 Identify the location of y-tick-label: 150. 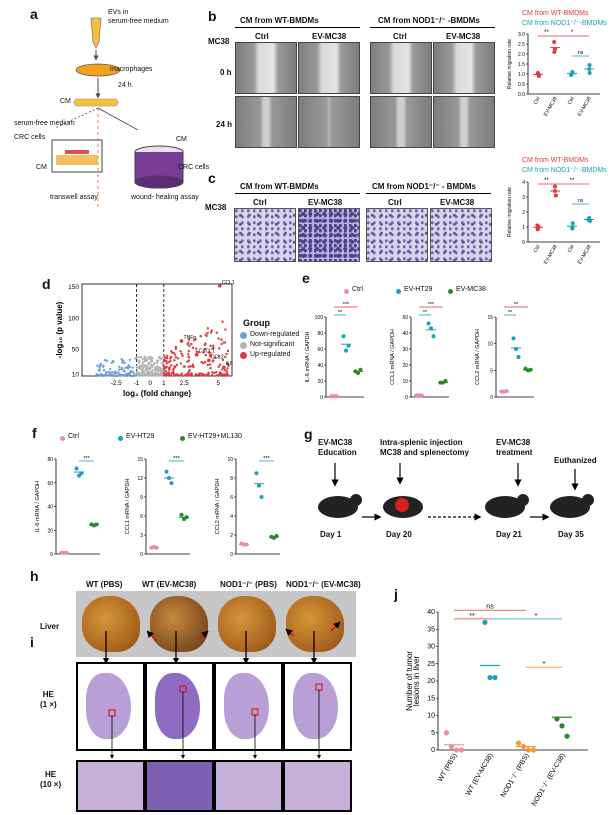
(73, 287).